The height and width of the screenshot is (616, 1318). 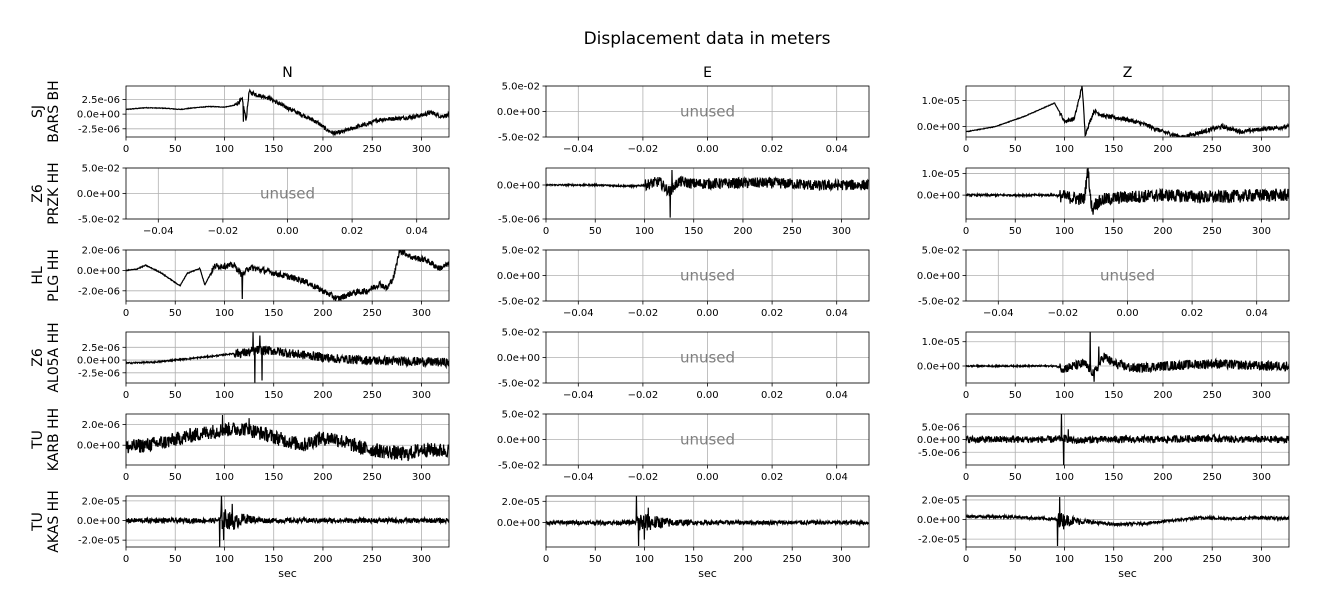 What do you see at coordinates (99, 541) in the screenshot?
I see `y-tick-label: -2.0e-05` at bounding box center [99, 541].